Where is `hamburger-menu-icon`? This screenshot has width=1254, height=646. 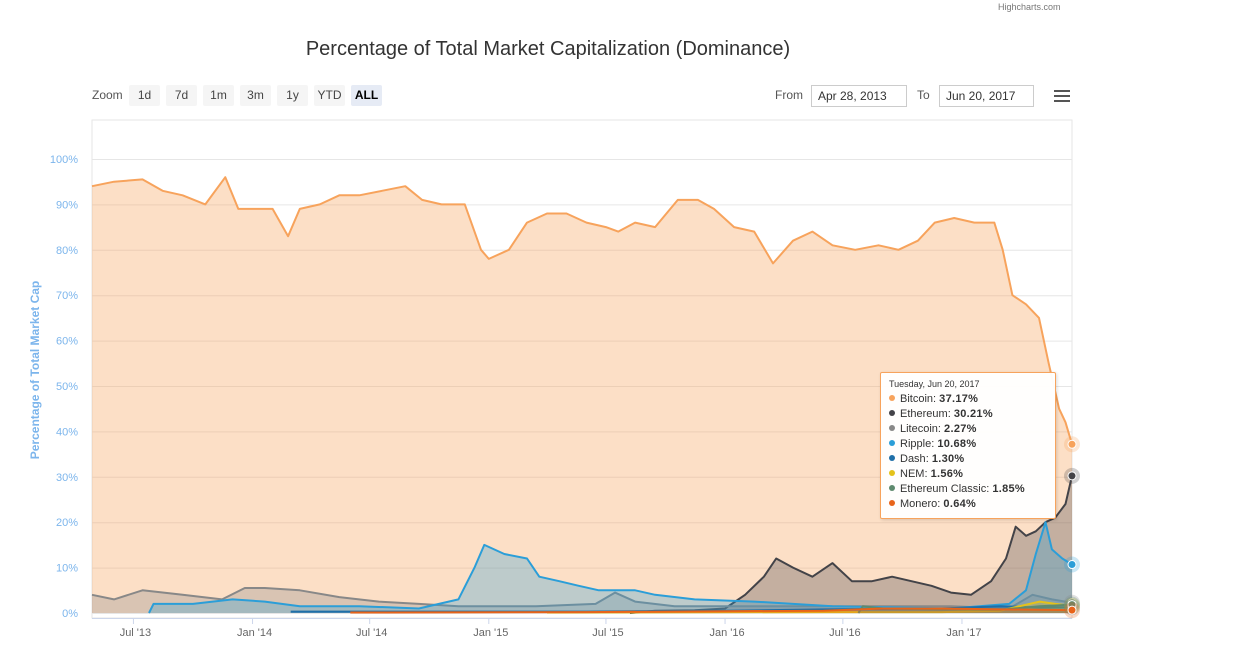 hamburger-menu-icon is located at coordinates (1062, 96).